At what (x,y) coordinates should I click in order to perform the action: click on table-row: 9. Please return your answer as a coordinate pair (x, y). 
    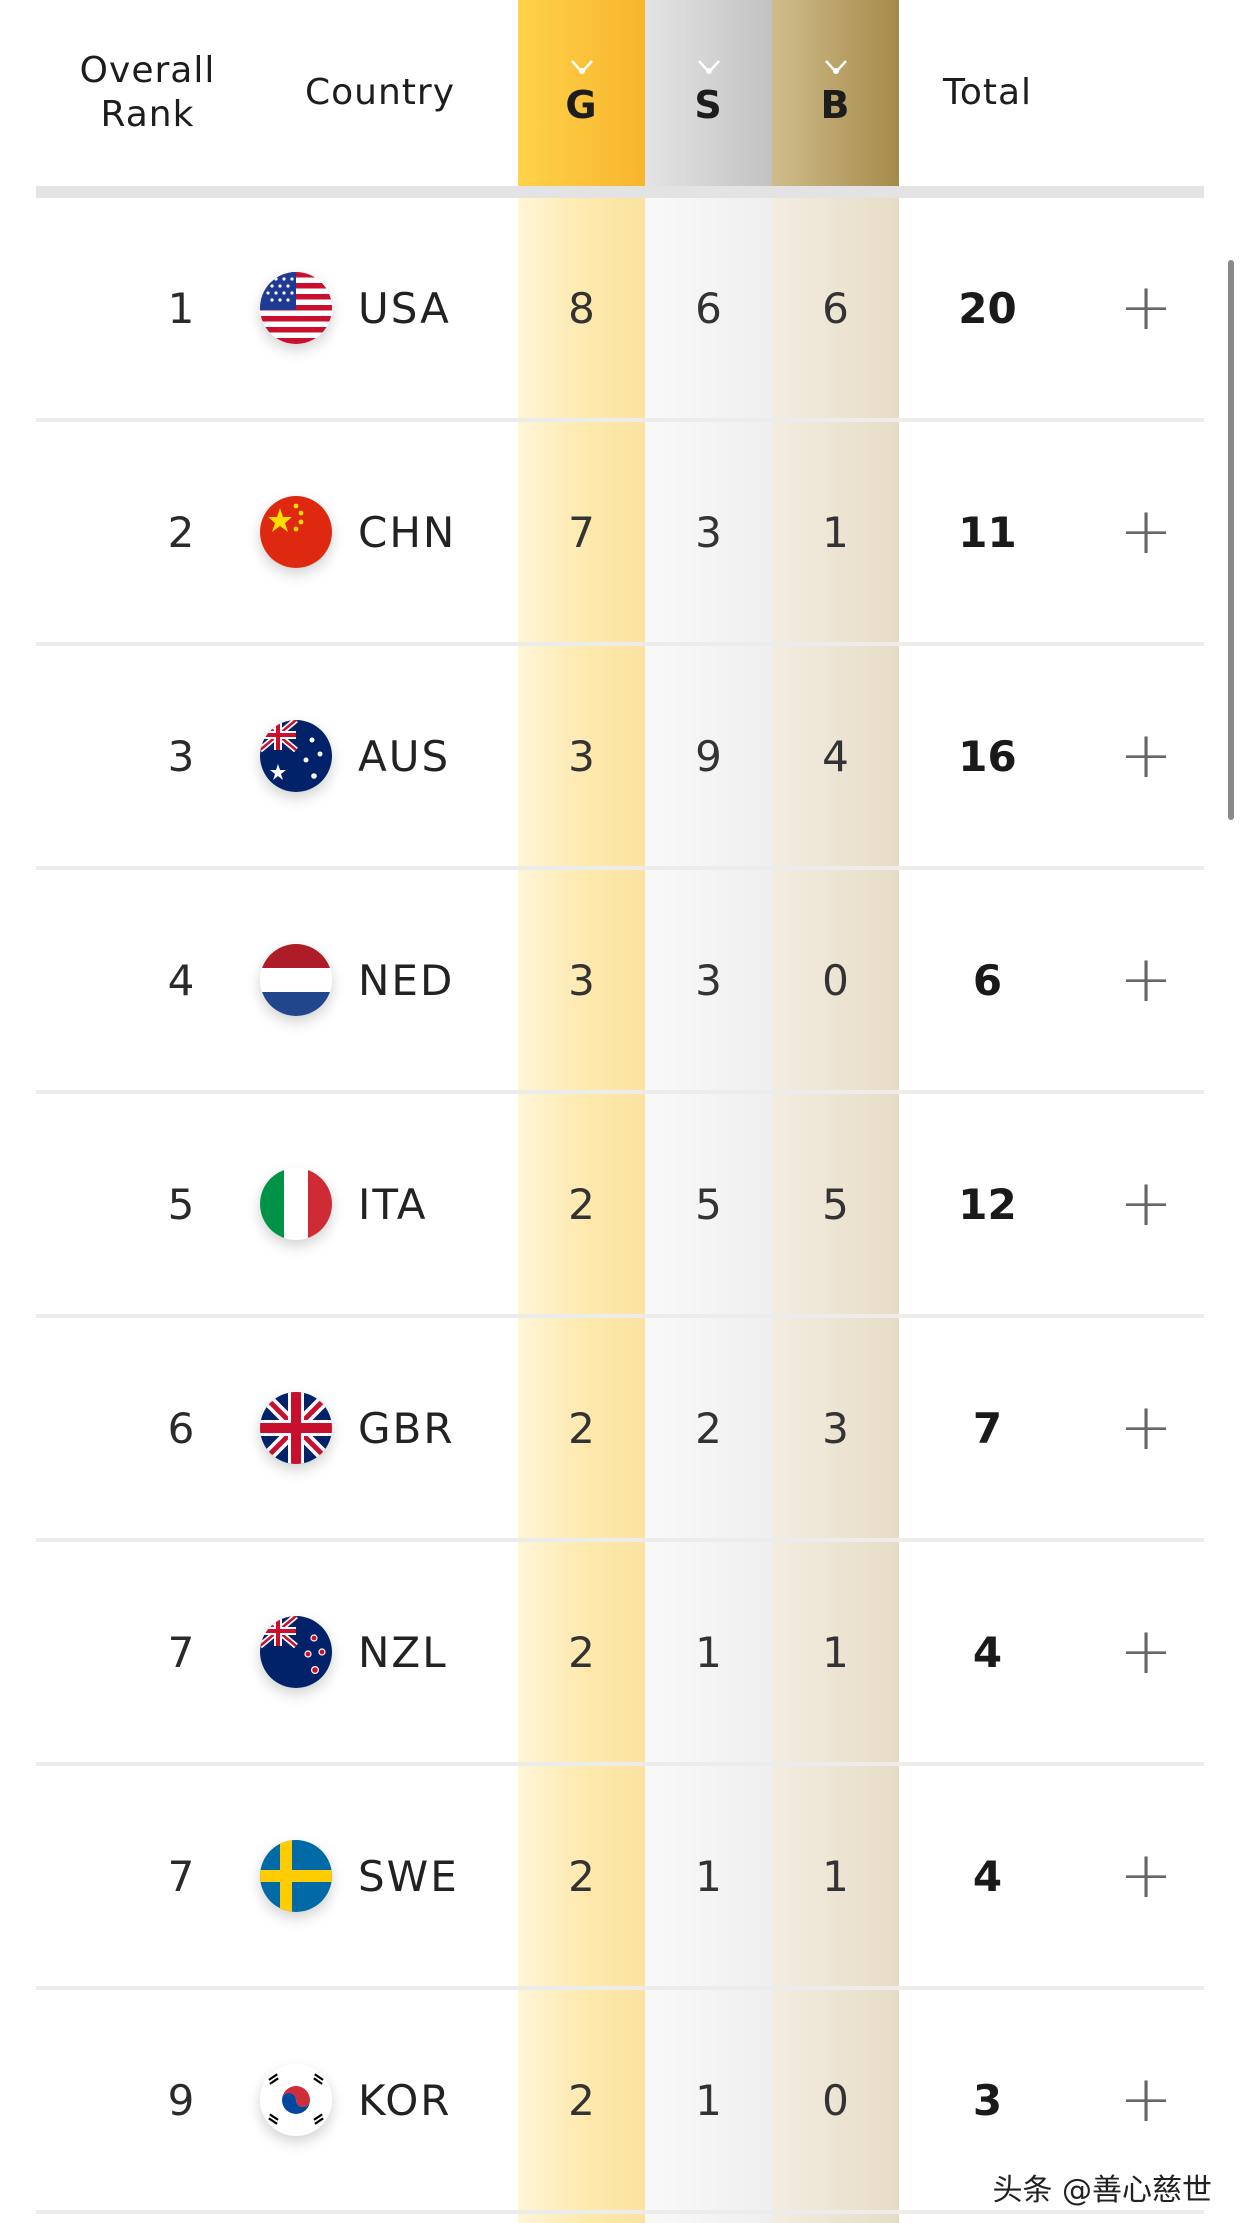
    Looking at the image, I should click on (620, 2102).